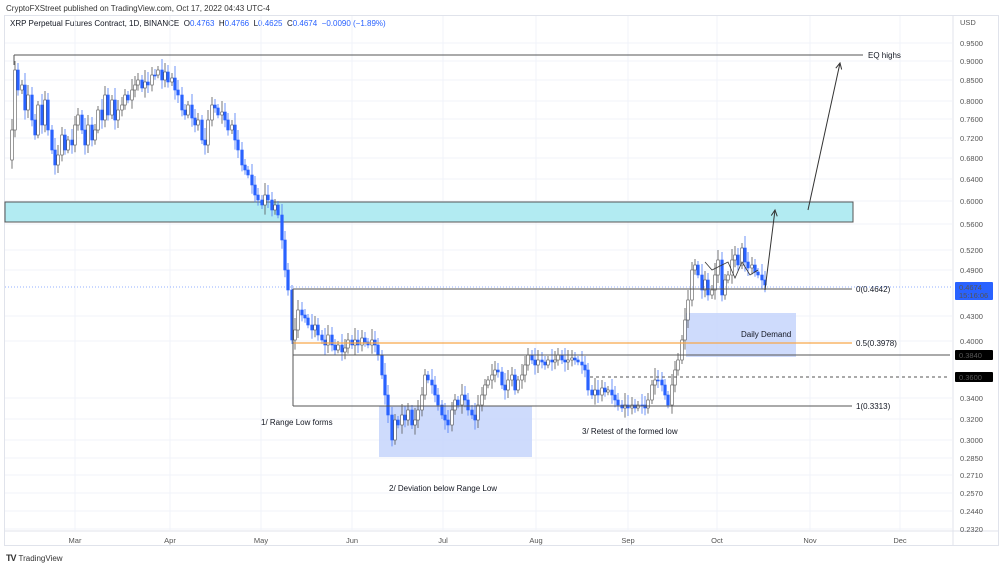 Image resolution: width=1000 pixels, height=569 pixels. Describe the element at coordinates (443, 488) in the screenshot. I see `annotation-text: 2/ Deviation below Range Low` at that location.